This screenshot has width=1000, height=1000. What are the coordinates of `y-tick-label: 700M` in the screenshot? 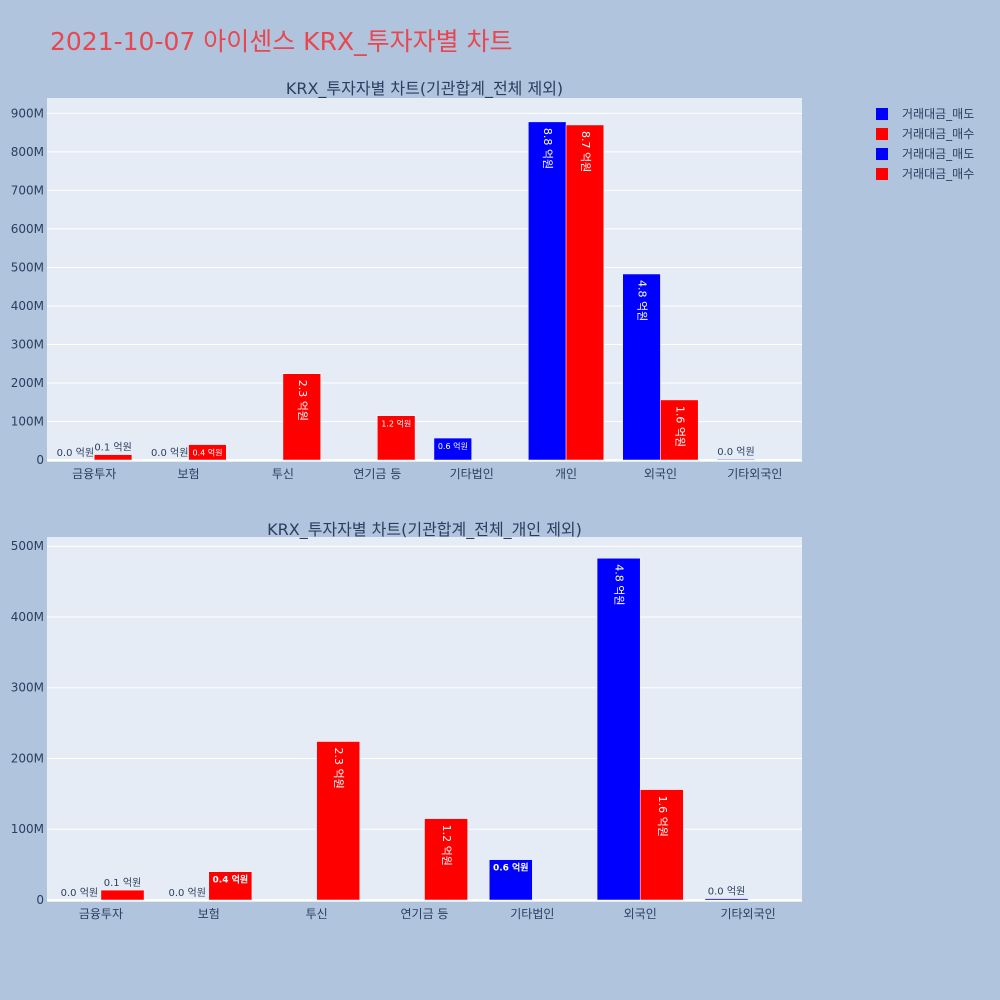 It's located at (27, 190).